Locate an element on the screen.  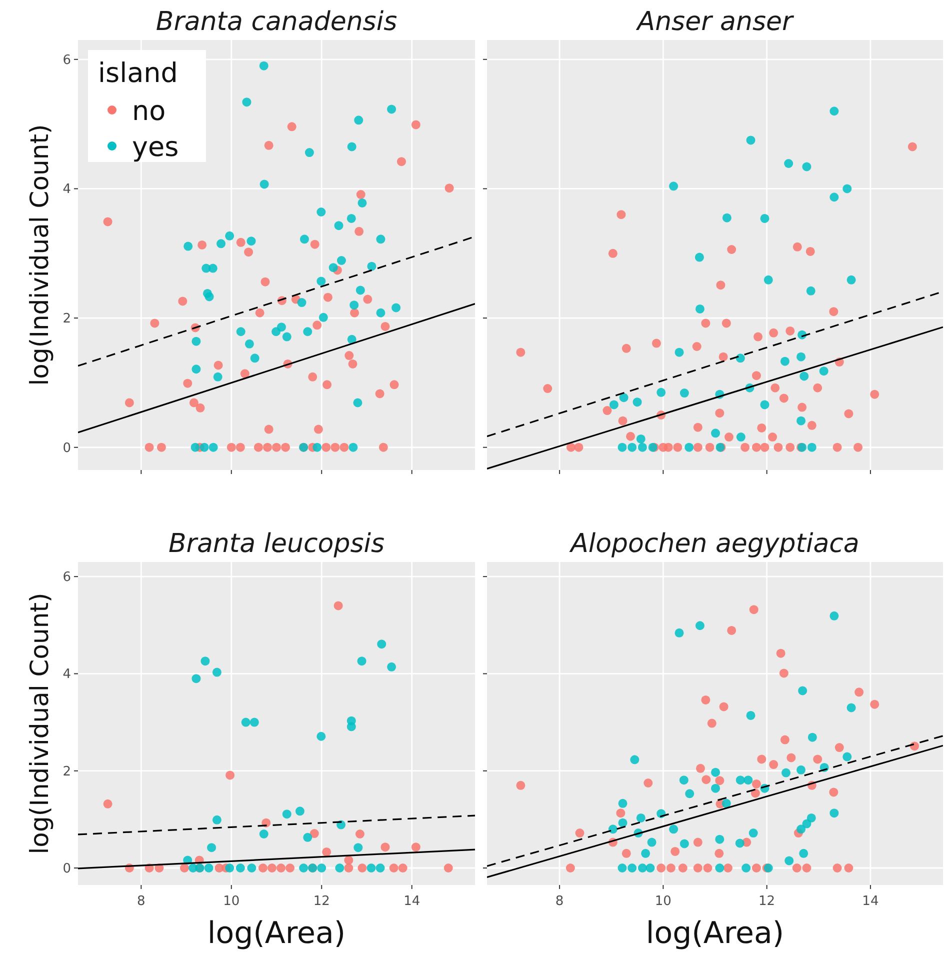
chart-title: Alopochen aegyptiaca is located at coordinates (714, 544).